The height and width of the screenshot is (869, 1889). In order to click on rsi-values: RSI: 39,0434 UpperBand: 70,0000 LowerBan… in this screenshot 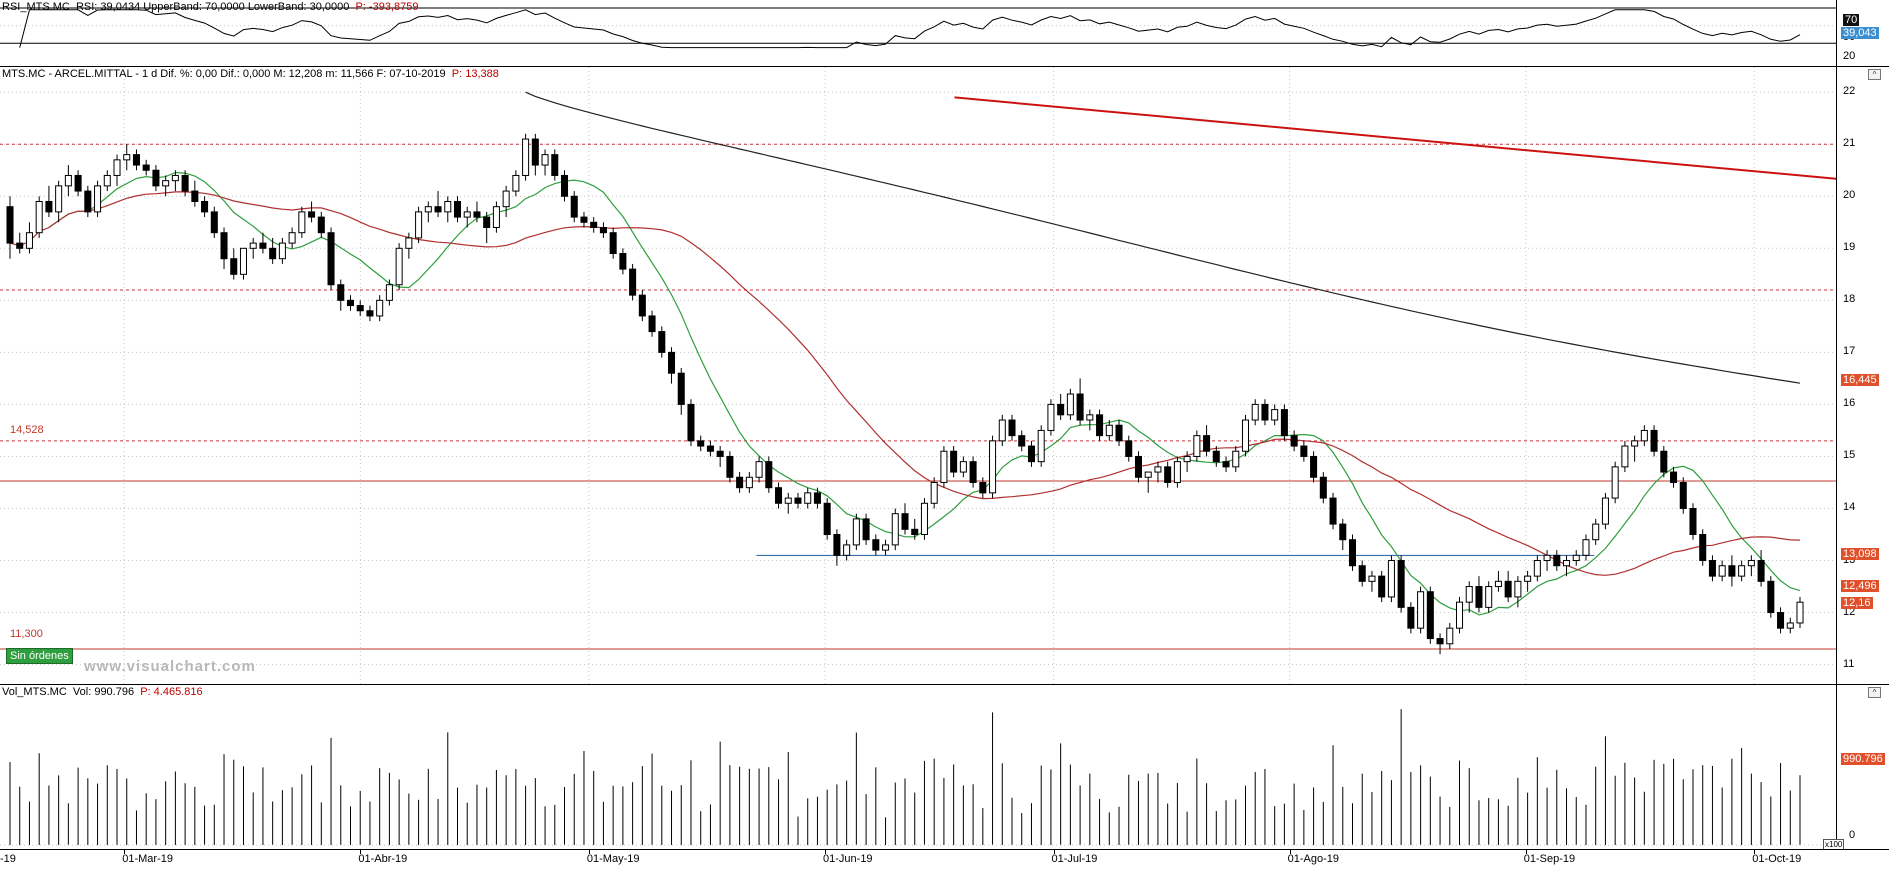, I will do `click(212, 7)`.